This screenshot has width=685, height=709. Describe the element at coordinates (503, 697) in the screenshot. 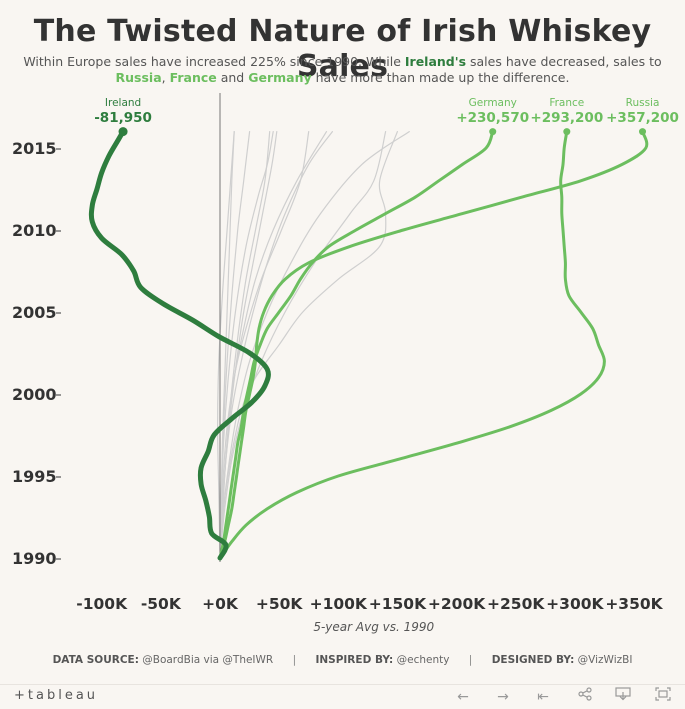

I see `arrow-right-icon: →` at that location.